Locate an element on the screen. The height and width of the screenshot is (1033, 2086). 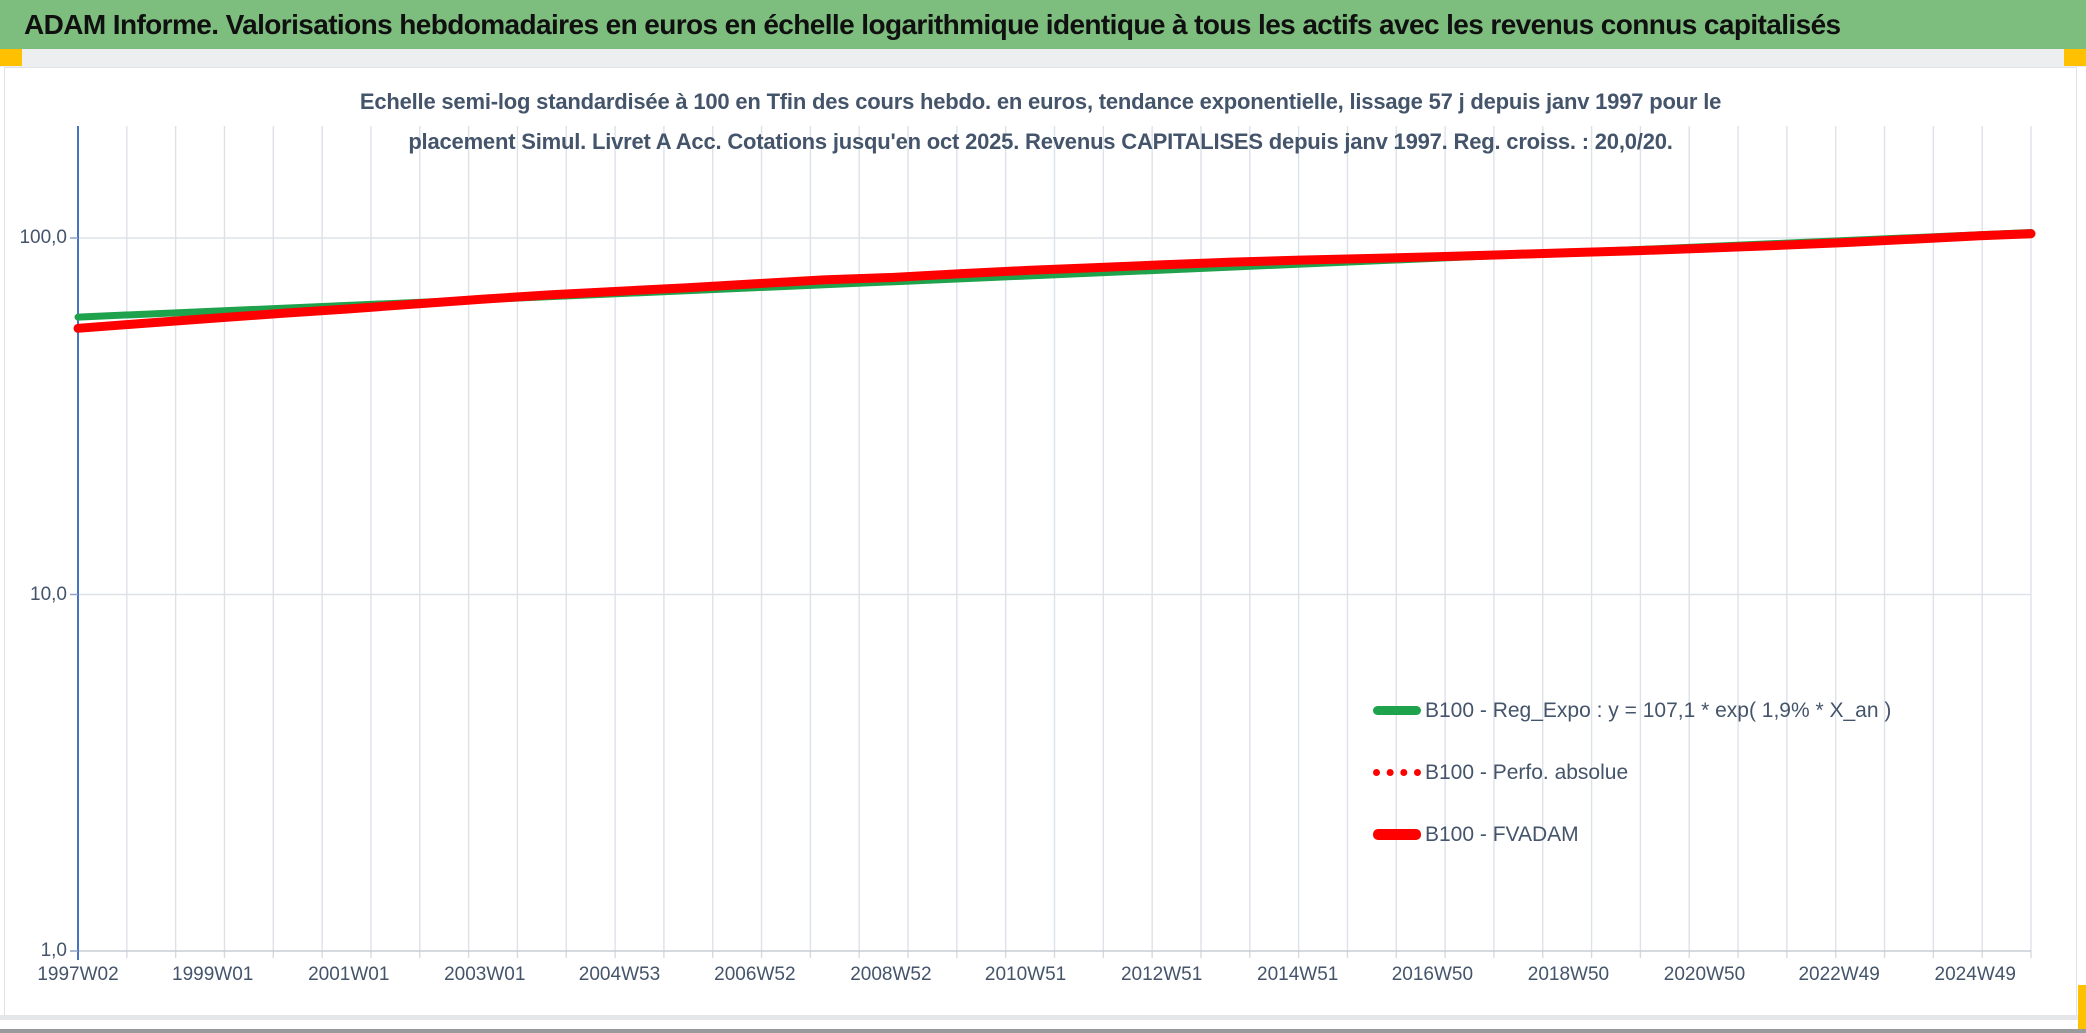
legend-label-perfo-absolue: B100 - Perfo. absolue is located at coordinates (1527, 772).